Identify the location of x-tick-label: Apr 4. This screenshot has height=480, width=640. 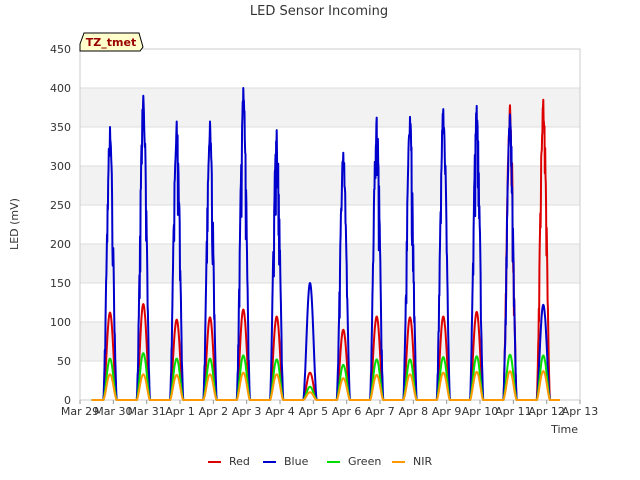
(280, 411).